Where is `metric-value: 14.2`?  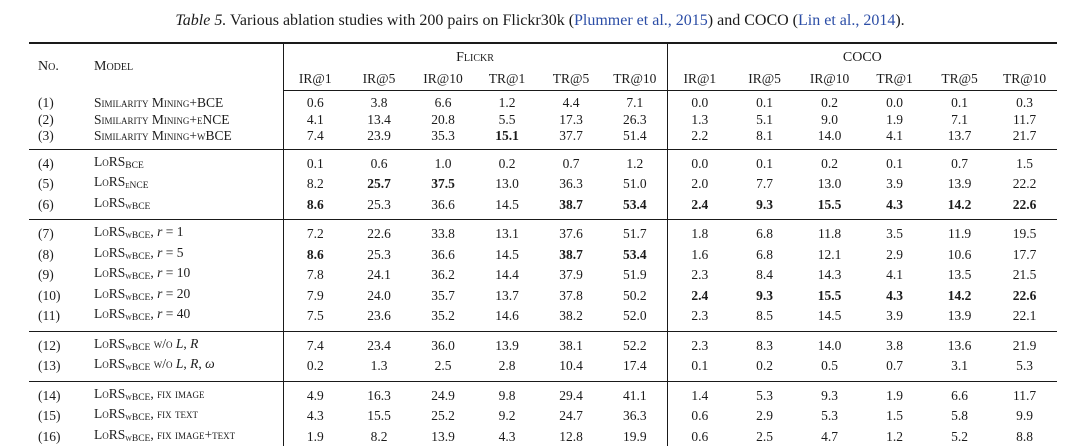
metric-value: 14.2 is located at coordinates (959, 295).